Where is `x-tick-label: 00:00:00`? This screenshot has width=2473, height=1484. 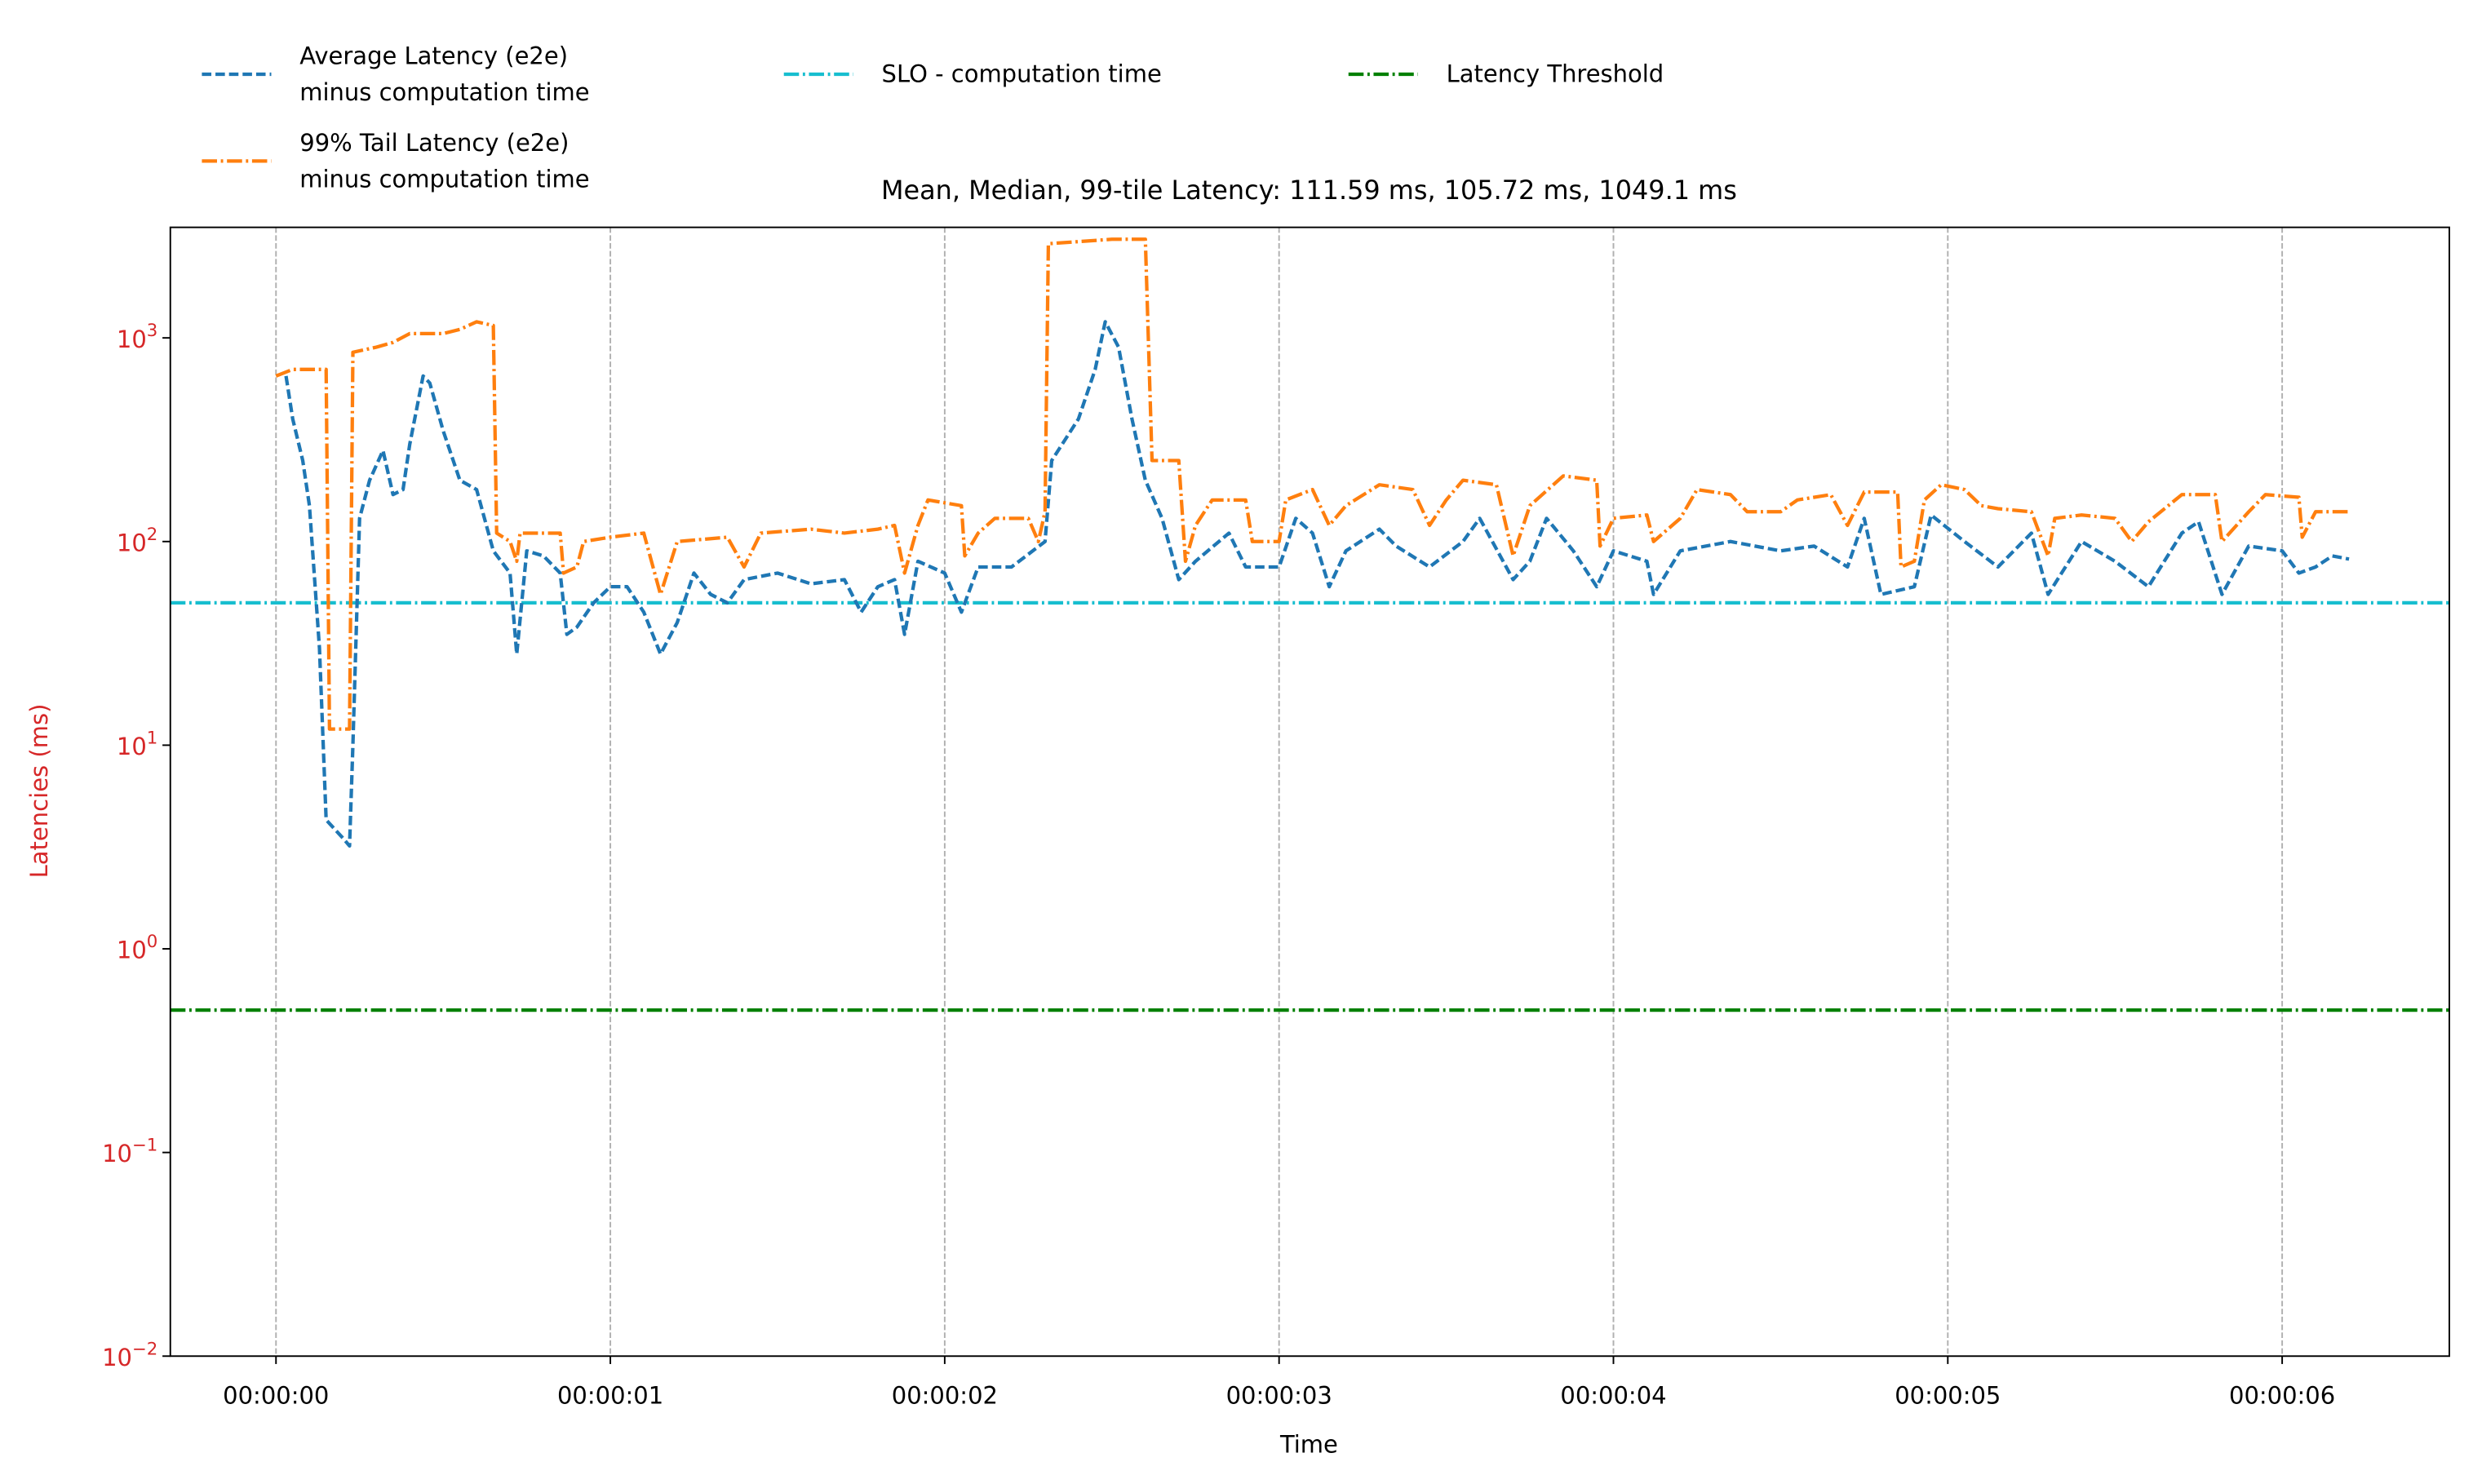 x-tick-label: 00:00:00 is located at coordinates (276, 1395).